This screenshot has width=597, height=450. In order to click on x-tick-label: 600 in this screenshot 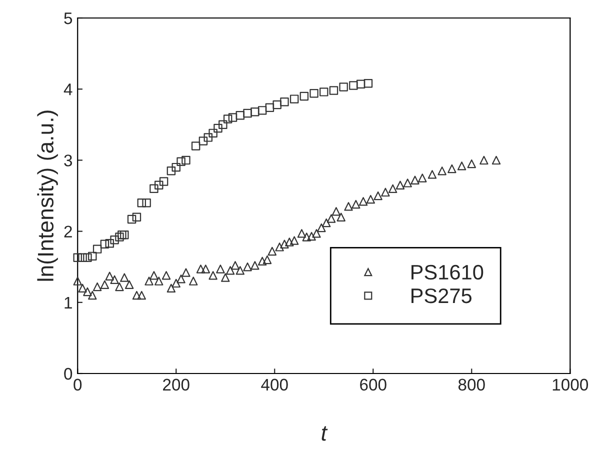, I will do `click(373, 384)`.